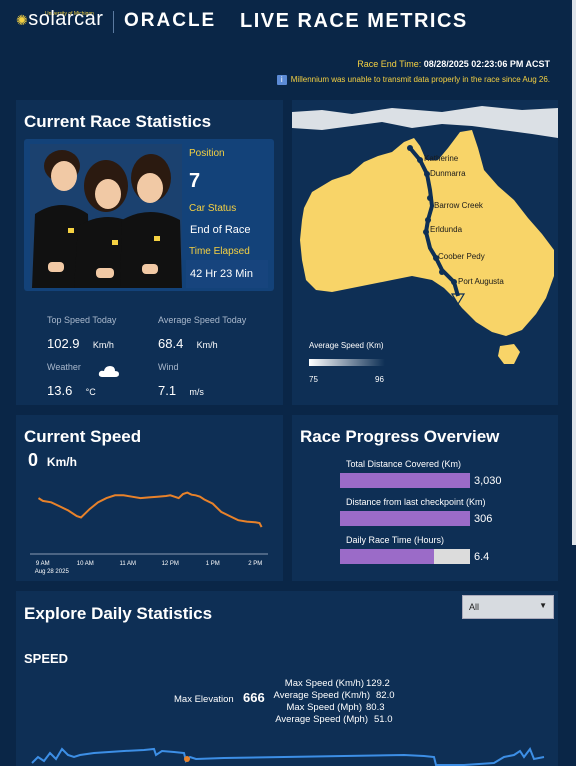 Image resolution: width=576 pixels, height=766 pixels. Describe the element at coordinates (254, 697) in the screenshot. I see `max-elevation-value: 666` at that location.